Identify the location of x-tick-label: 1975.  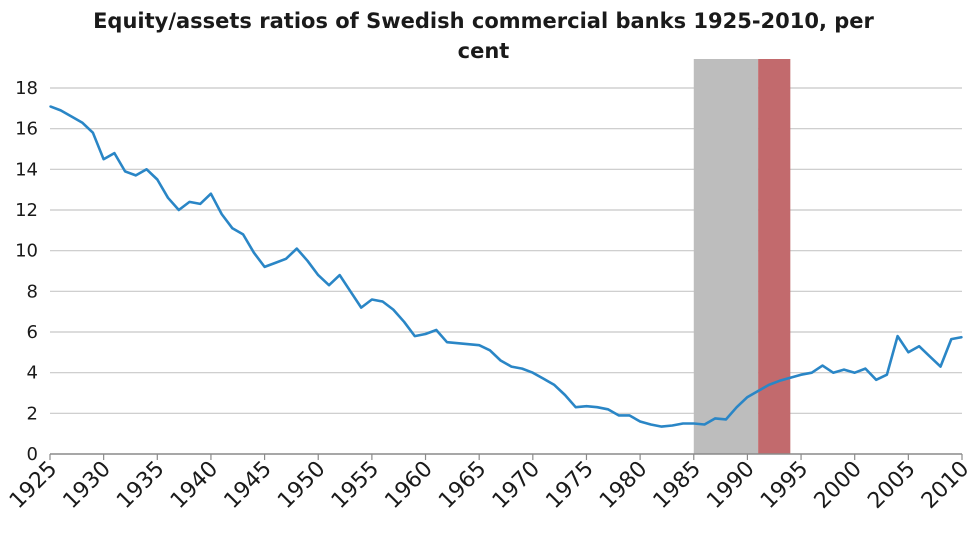
(569, 485).